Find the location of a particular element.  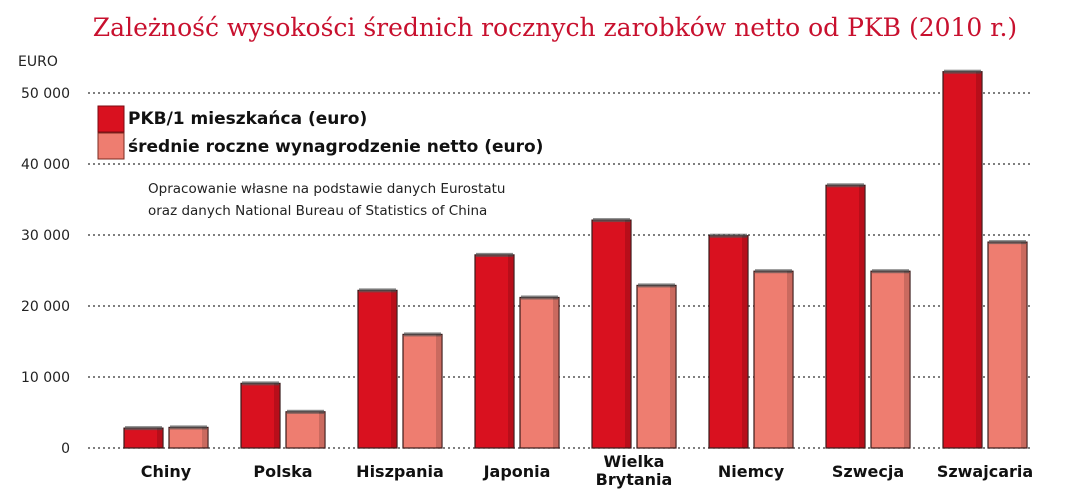

legend-label-pkb: PKB/1 mieszkańca (euro) is located at coordinates (247, 119).